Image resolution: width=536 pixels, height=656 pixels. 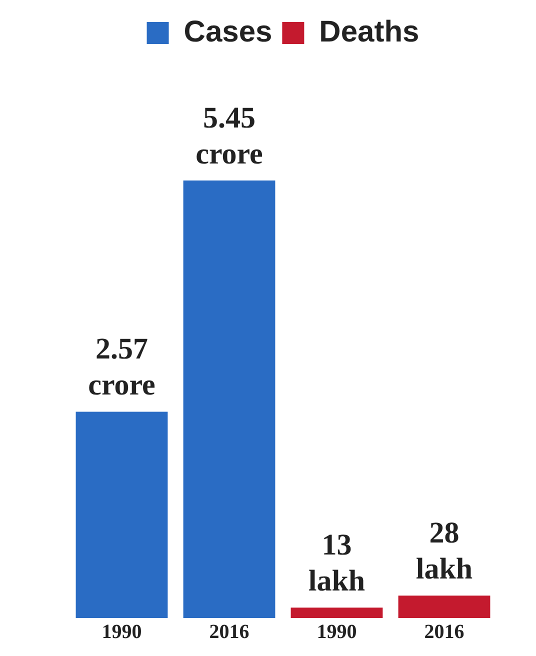 What do you see at coordinates (228, 31) in the screenshot?
I see `legend-label: Cases` at bounding box center [228, 31].